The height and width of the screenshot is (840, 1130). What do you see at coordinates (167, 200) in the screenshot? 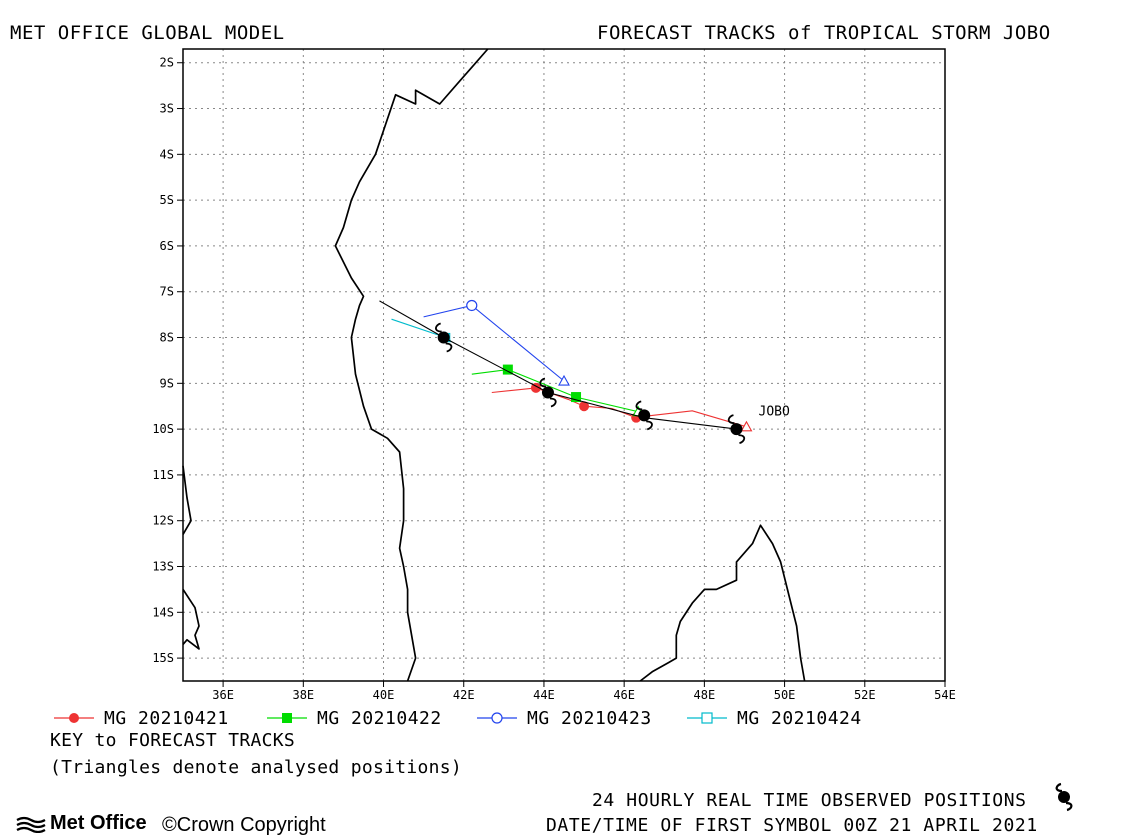
I see `y-tick-label: 5S` at bounding box center [167, 200].